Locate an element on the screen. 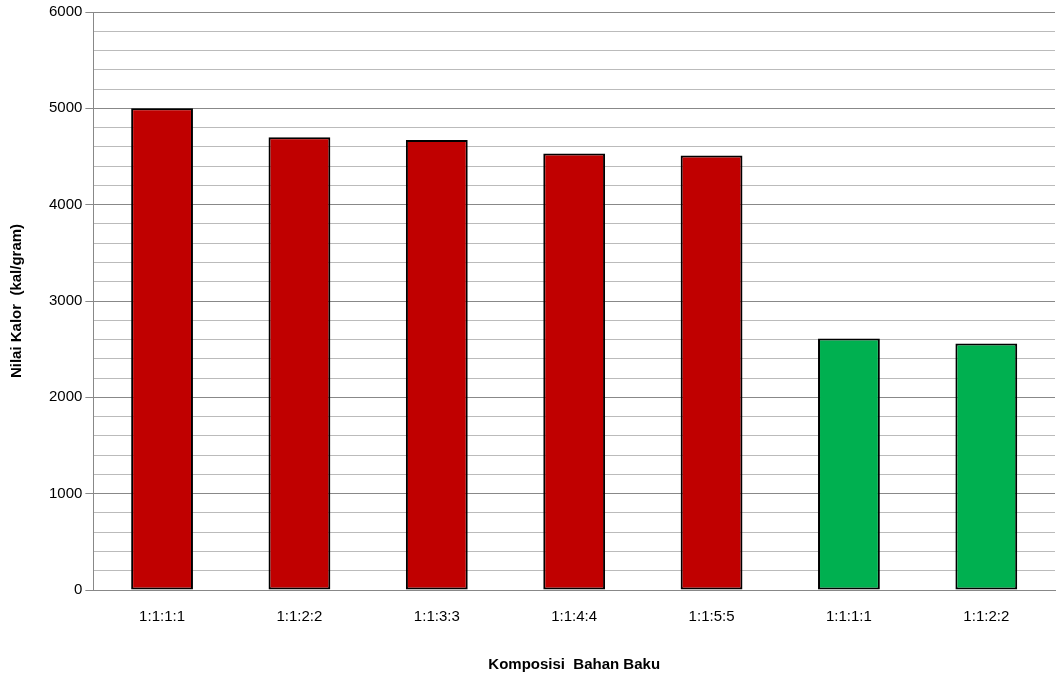  x-tick-label: 1:1:3:3 is located at coordinates (436, 616).